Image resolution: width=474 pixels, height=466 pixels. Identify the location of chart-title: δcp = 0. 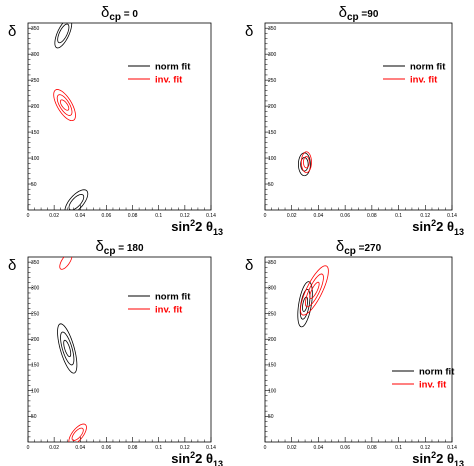
(119, 13).